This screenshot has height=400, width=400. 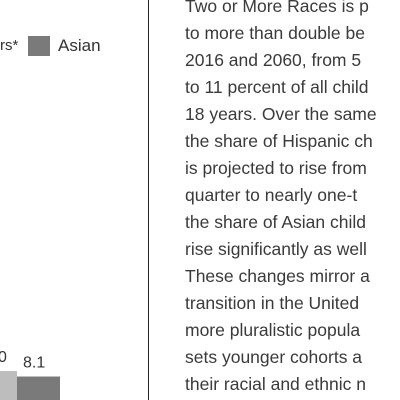 What do you see at coordinates (273, 330) in the screenshot?
I see `article-line: more pluralistic popula` at bounding box center [273, 330].